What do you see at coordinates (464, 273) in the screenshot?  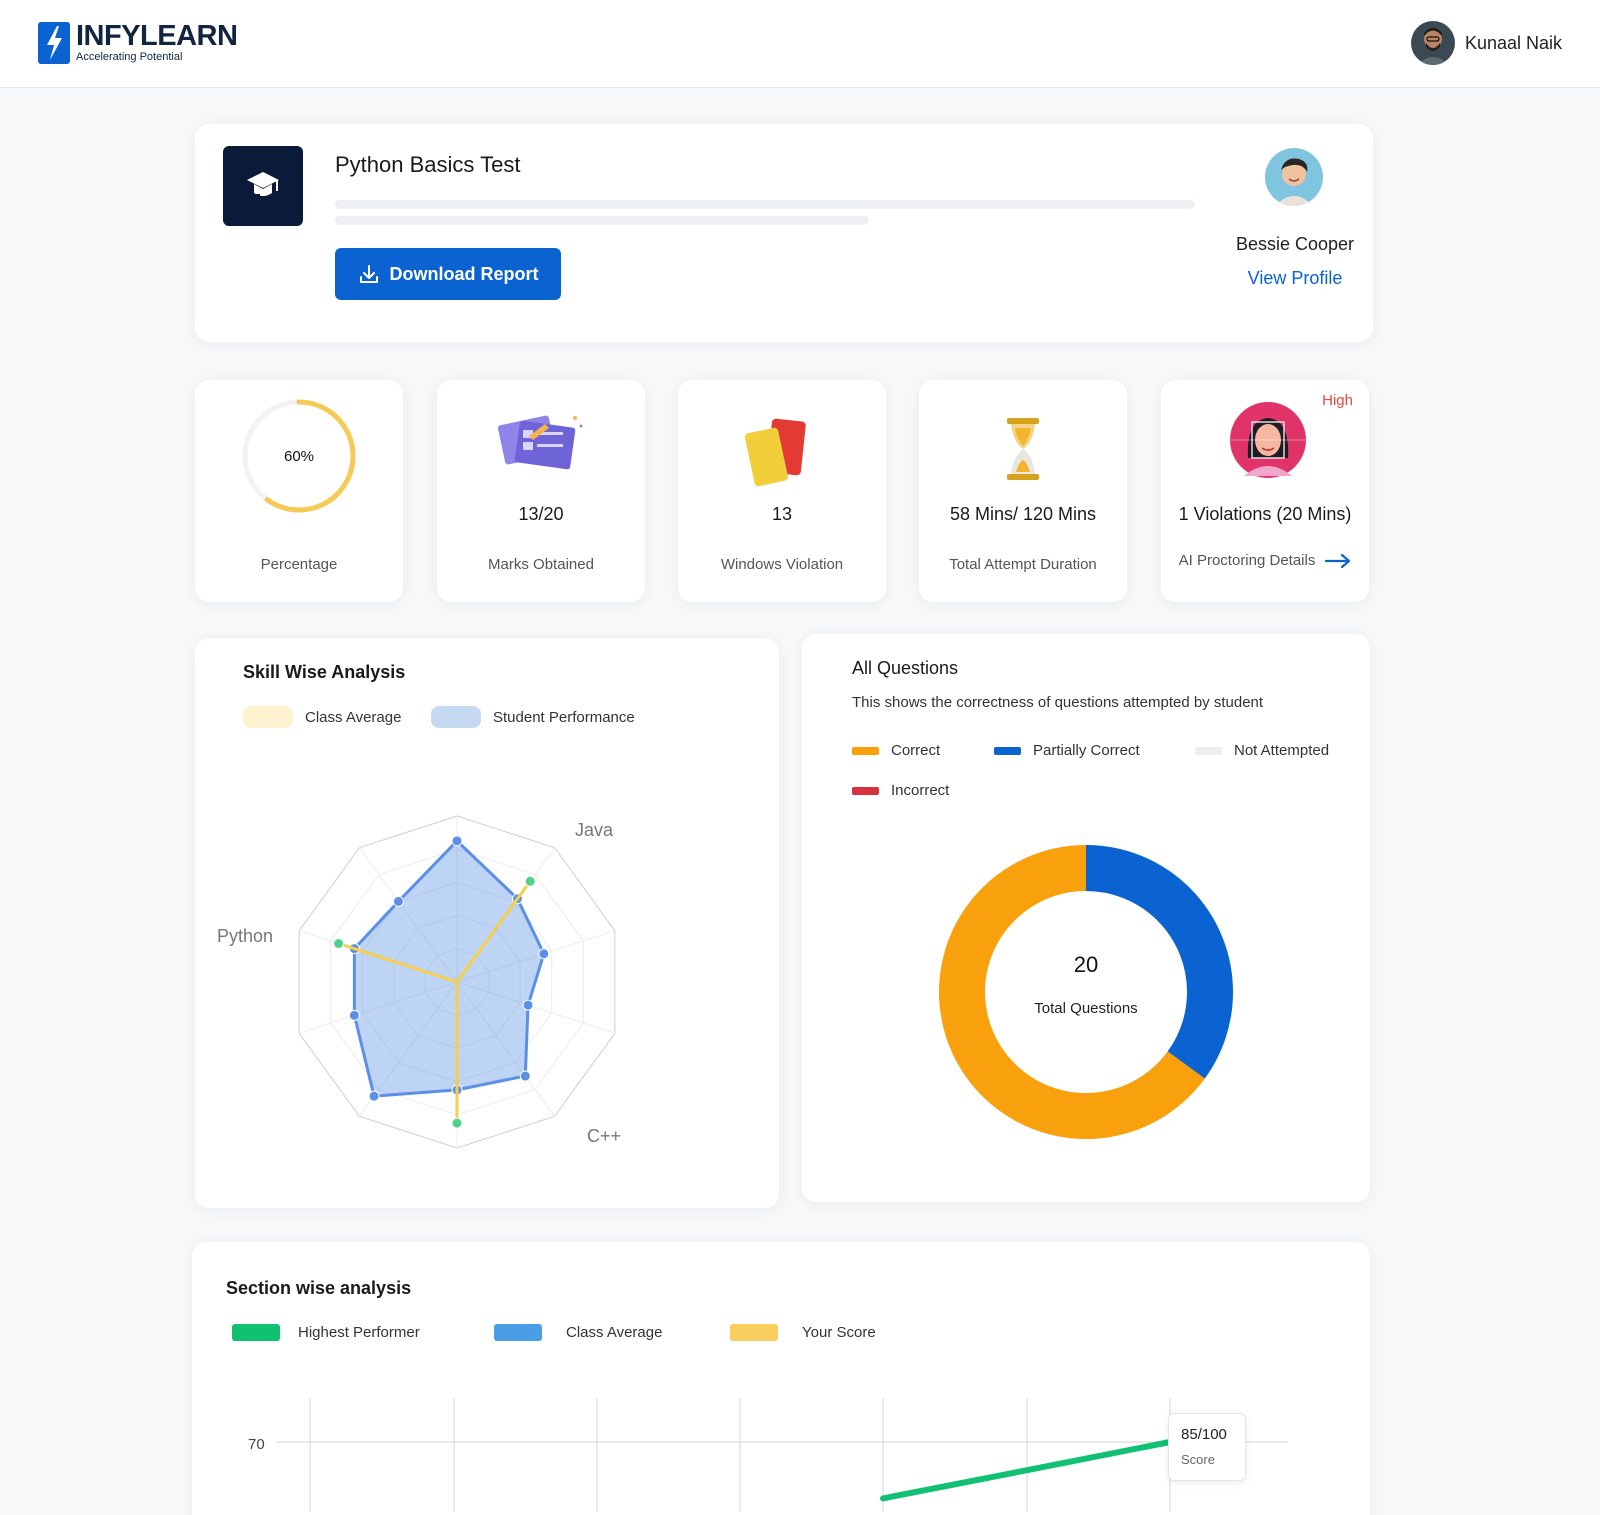 I see `download-report-label: Download Report` at bounding box center [464, 273].